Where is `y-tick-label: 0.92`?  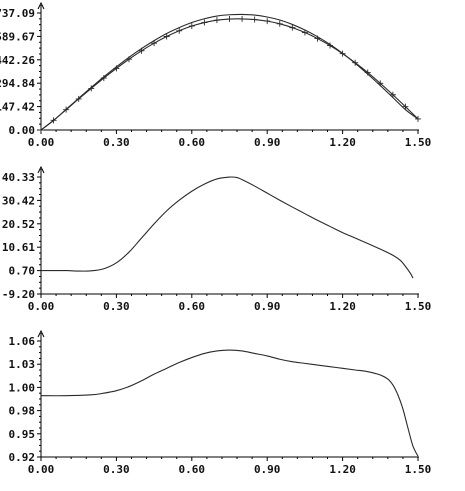
y-tick-label: 0.92 is located at coordinates (22, 457).